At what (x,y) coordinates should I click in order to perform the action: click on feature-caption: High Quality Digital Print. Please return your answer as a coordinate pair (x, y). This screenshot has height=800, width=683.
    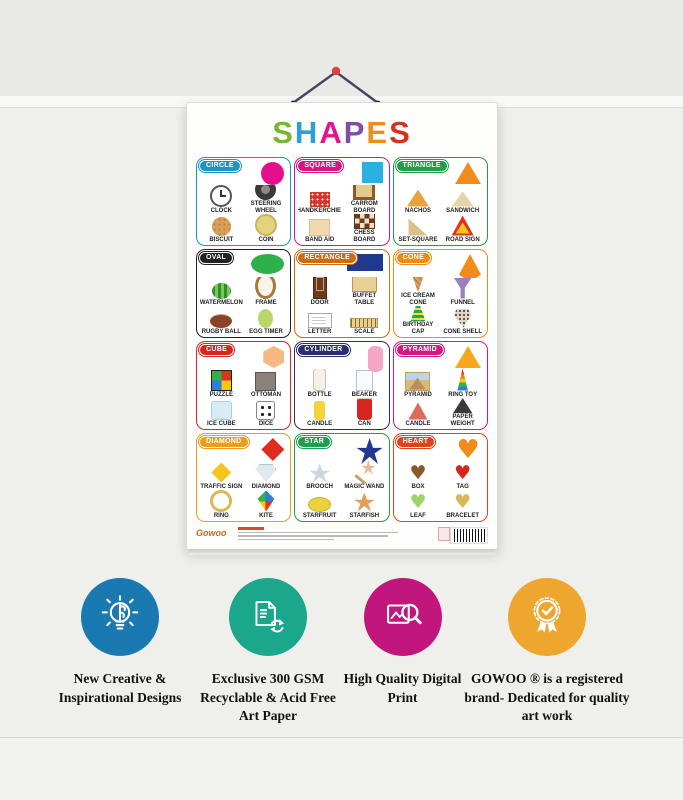
    Looking at the image, I should click on (402, 688).